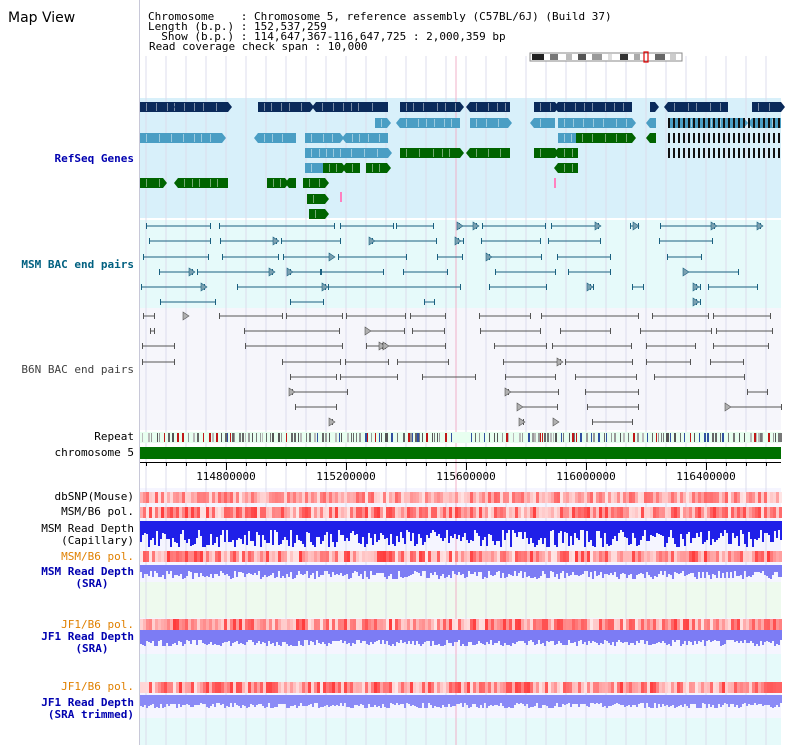 This screenshot has width=800, height=745. What do you see at coordinates (94, 158) in the screenshot?
I see `refseq-track-label: RefSeq Genes` at bounding box center [94, 158].